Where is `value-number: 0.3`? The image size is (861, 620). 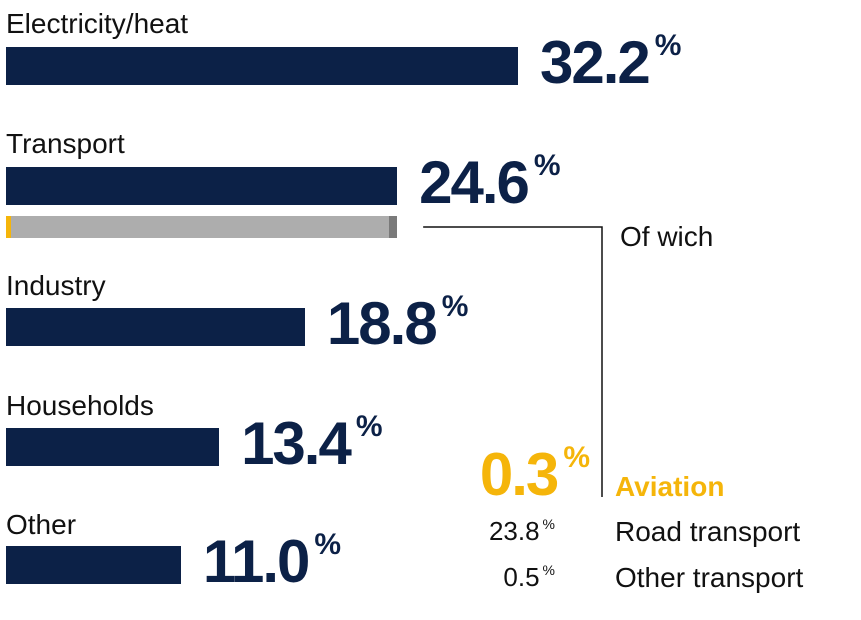 value-number: 0.3 is located at coordinates (519, 474).